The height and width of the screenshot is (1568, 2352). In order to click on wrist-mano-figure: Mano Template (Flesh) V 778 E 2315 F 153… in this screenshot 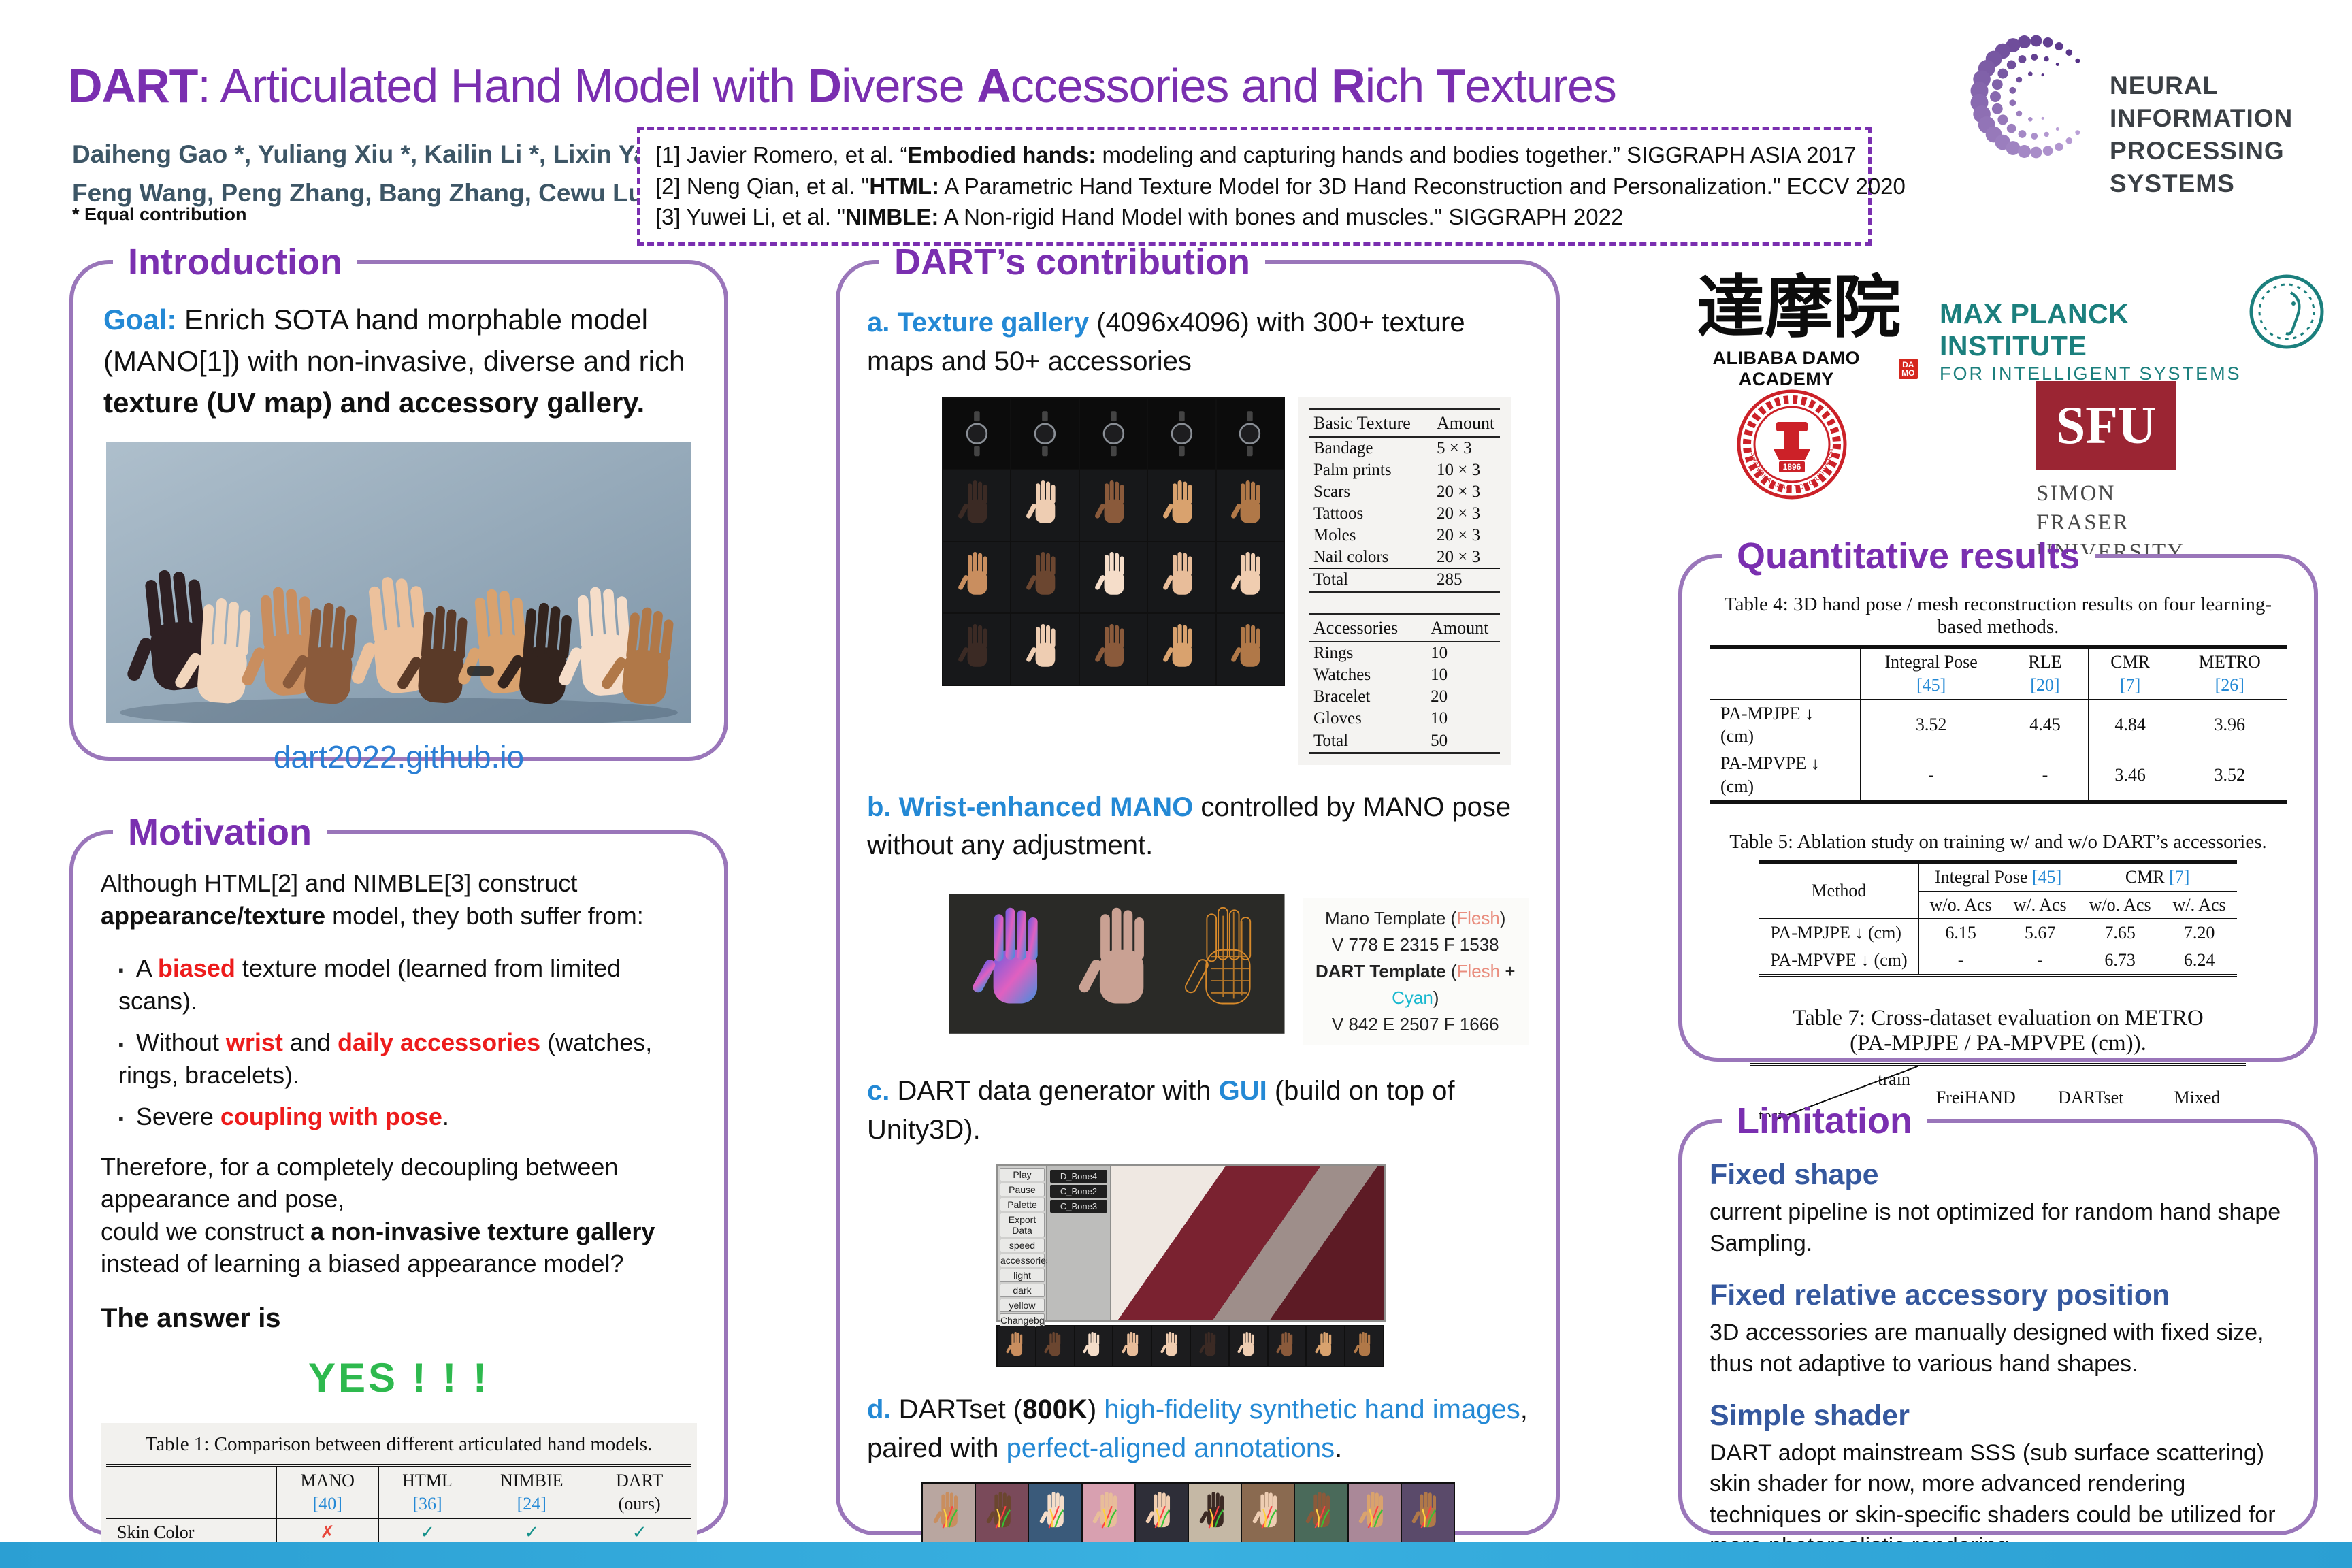, I will do `click(1239, 964)`.